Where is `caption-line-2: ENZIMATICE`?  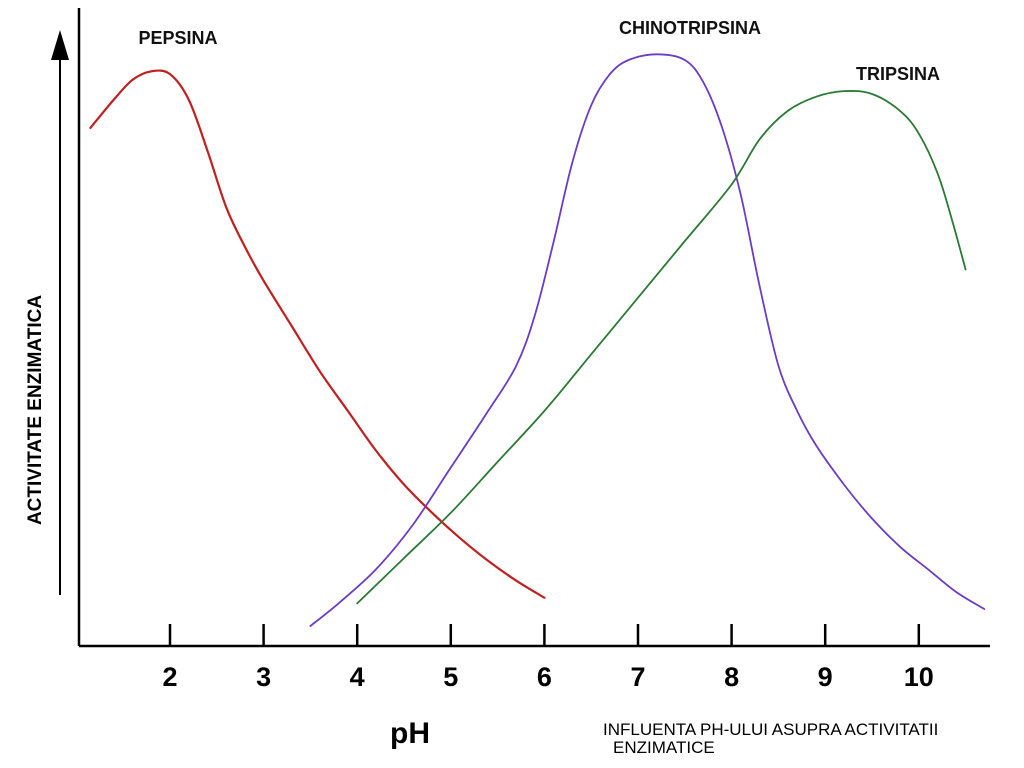
caption-line-2: ENZIMATICE is located at coordinates (664, 747).